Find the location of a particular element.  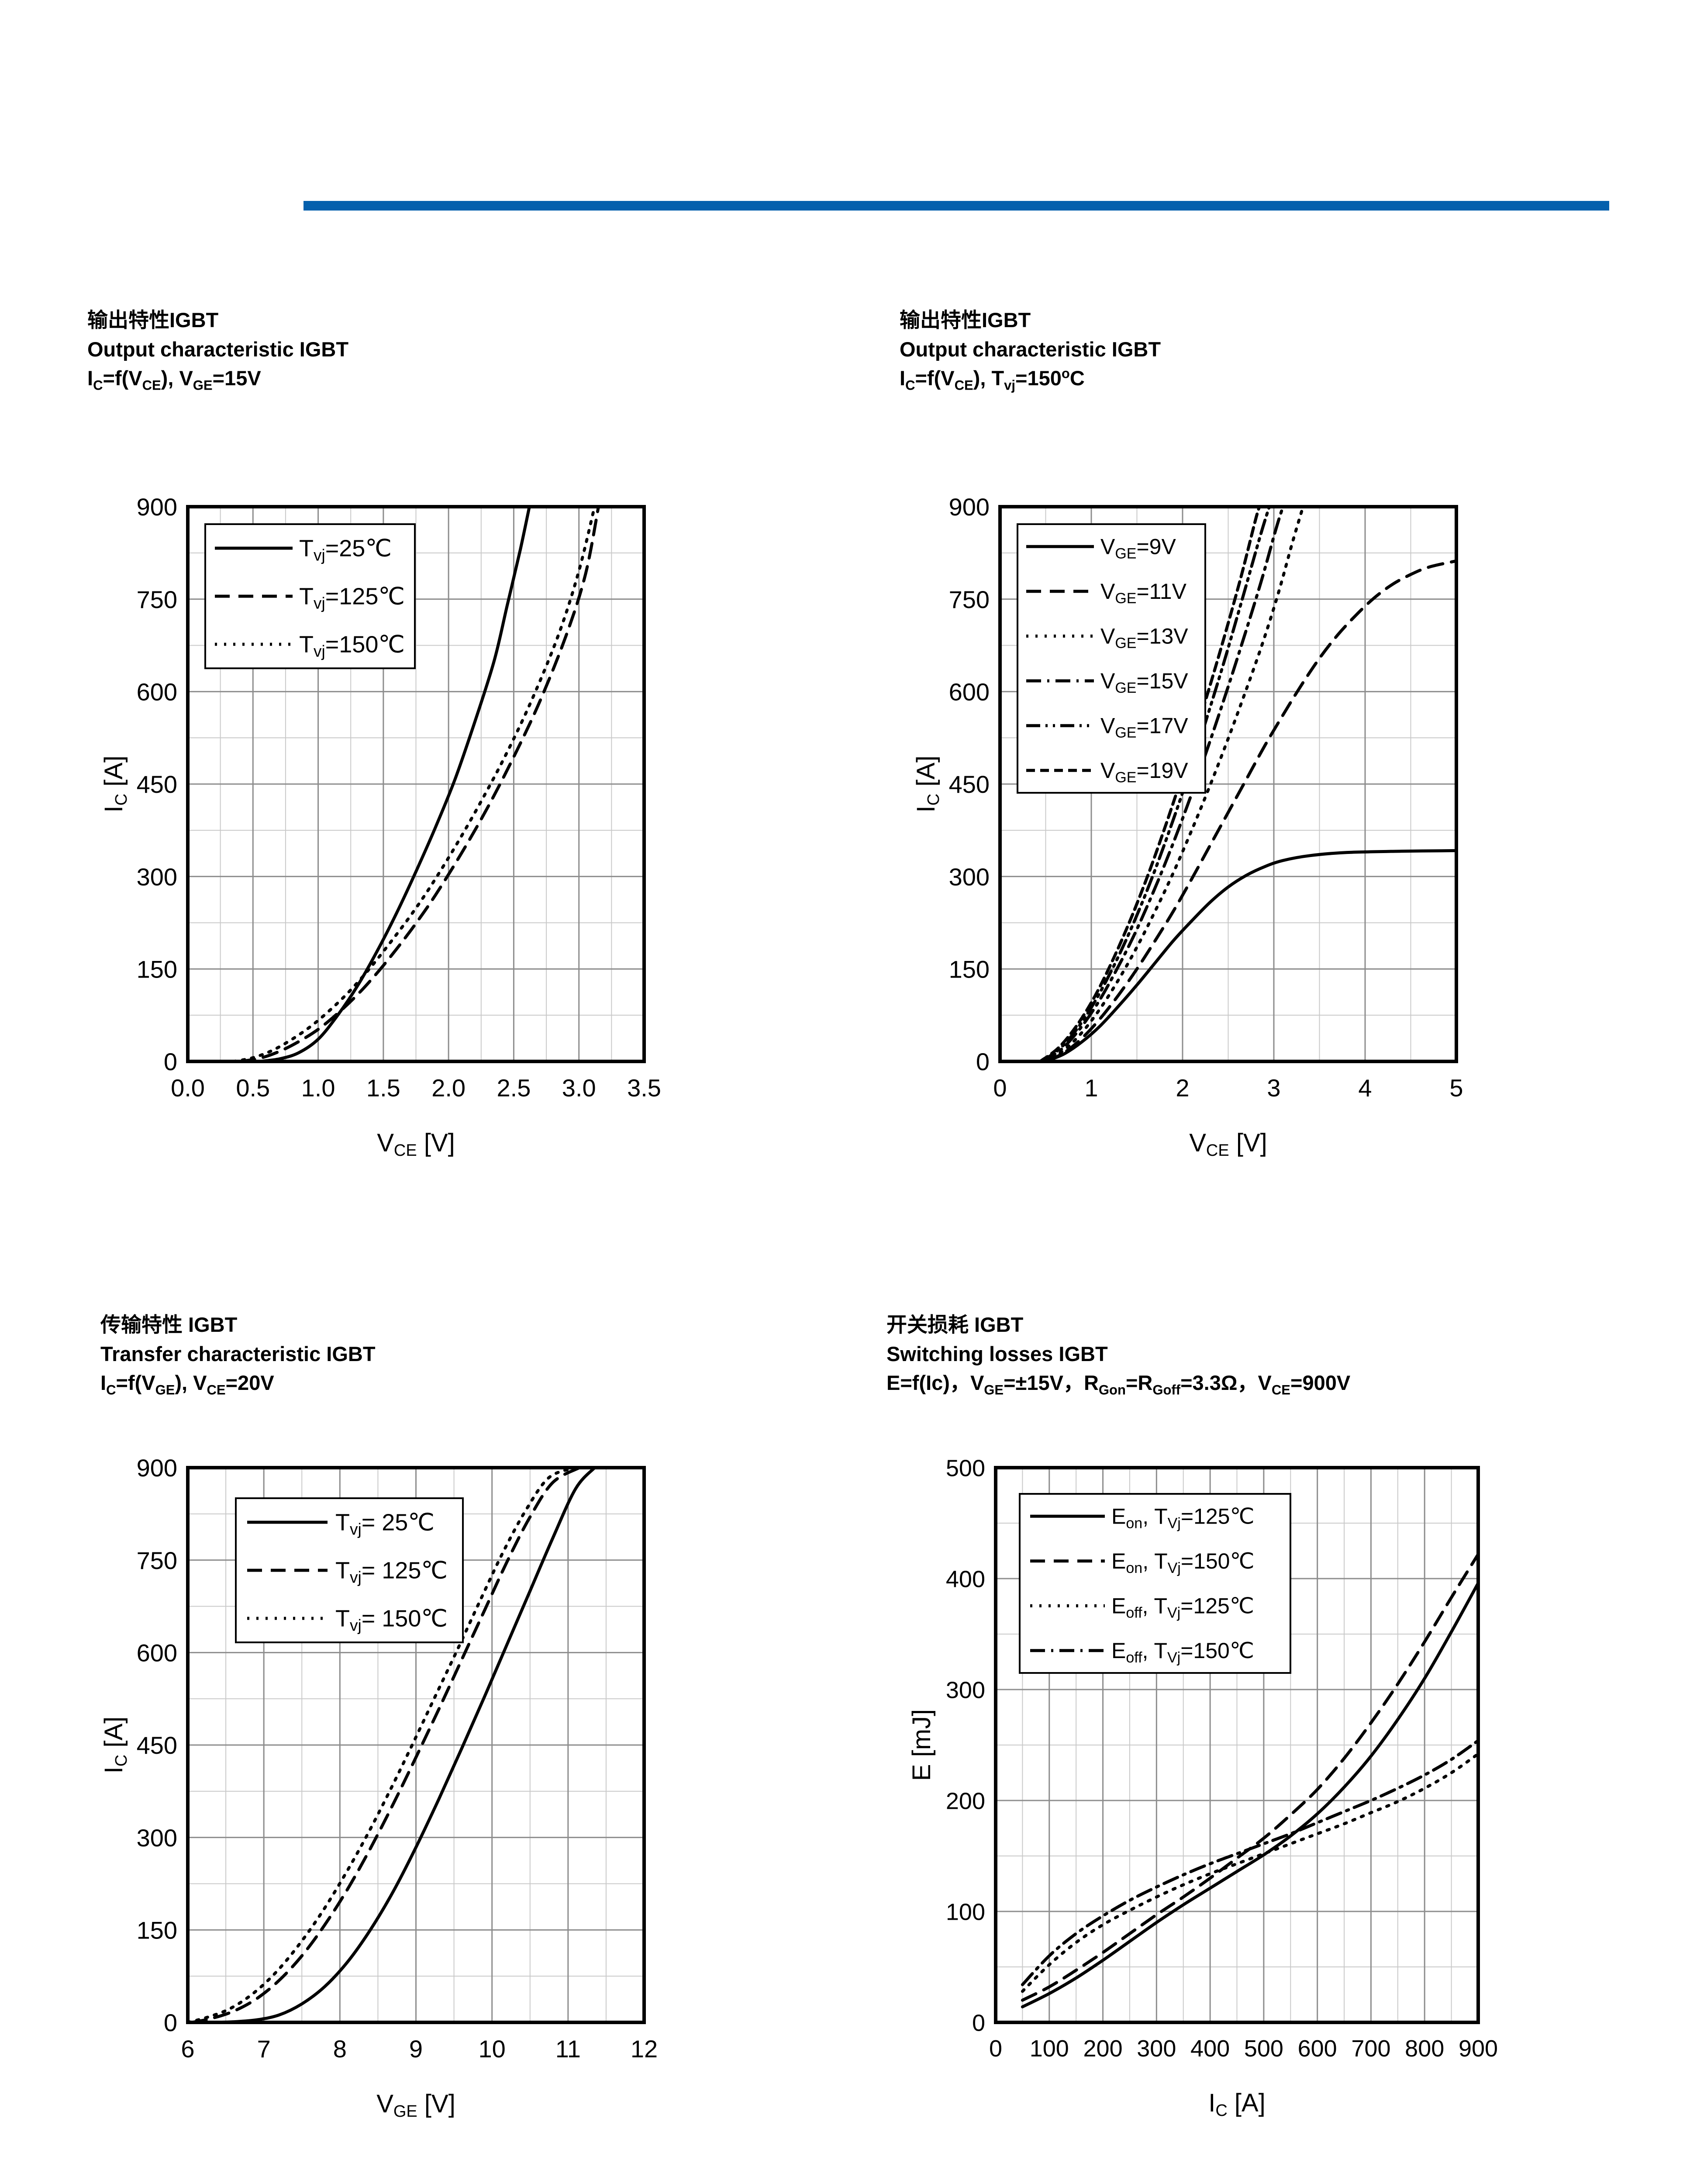

svg-text: 800 is located at coordinates (1424, 2048).